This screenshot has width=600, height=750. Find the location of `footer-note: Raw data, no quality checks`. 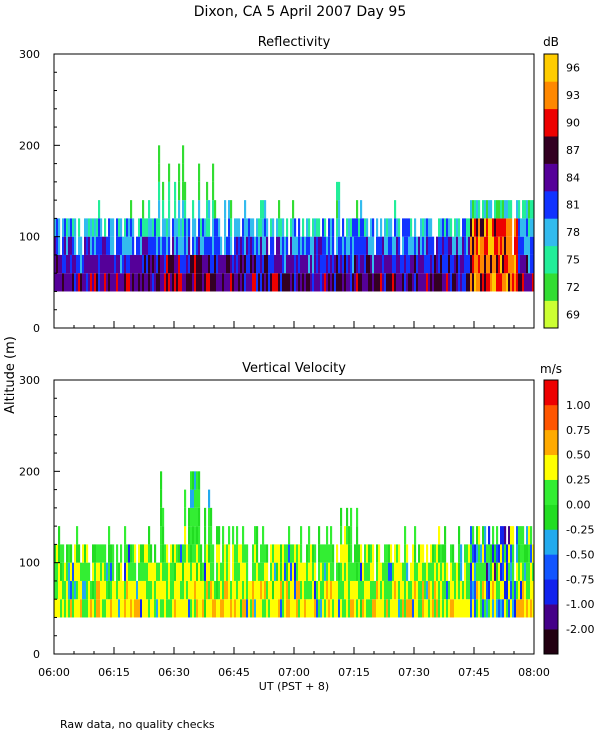

footer-note: Raw data, no quality checks is located at coordinates (137, 724).